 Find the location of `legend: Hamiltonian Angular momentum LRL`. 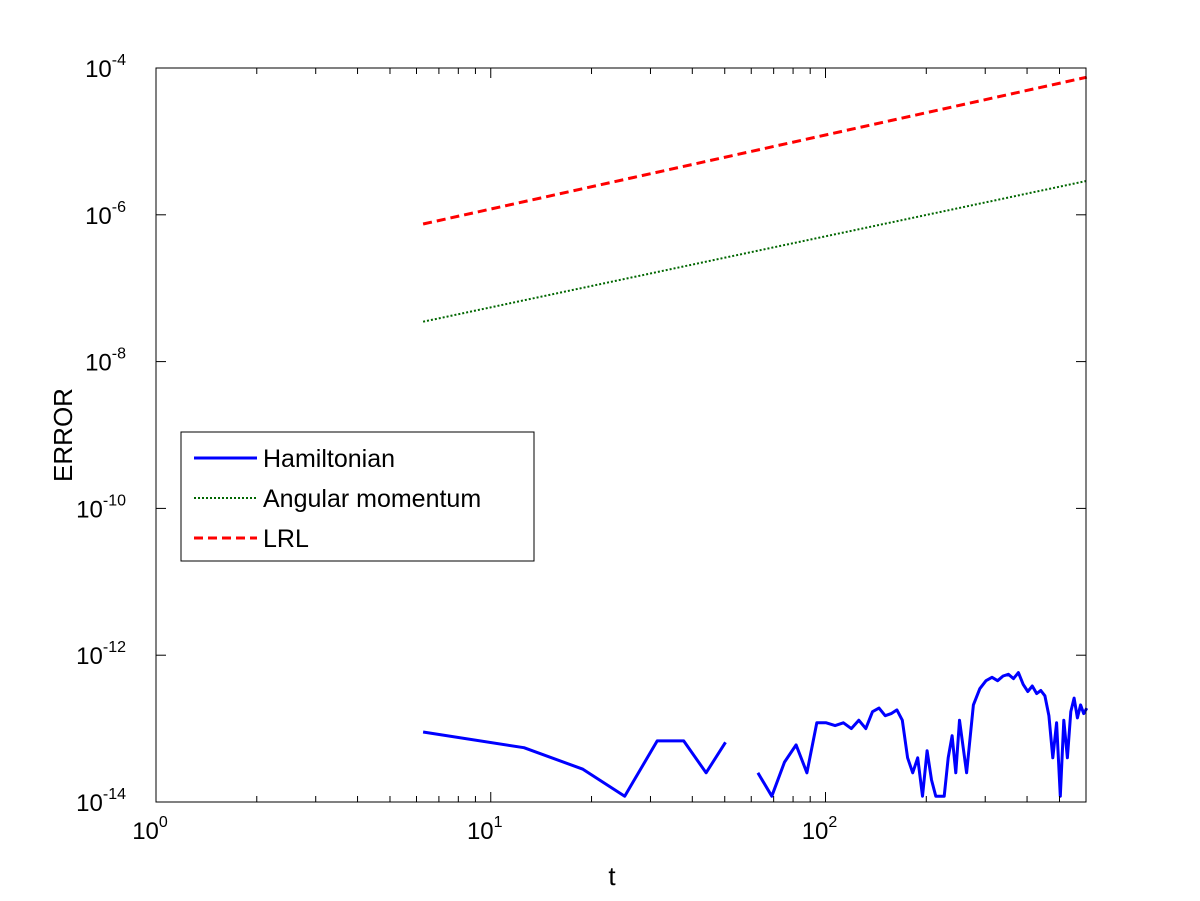

legend: Hamiltonian Angular momentum LRL is located at coordinates (357, 496).